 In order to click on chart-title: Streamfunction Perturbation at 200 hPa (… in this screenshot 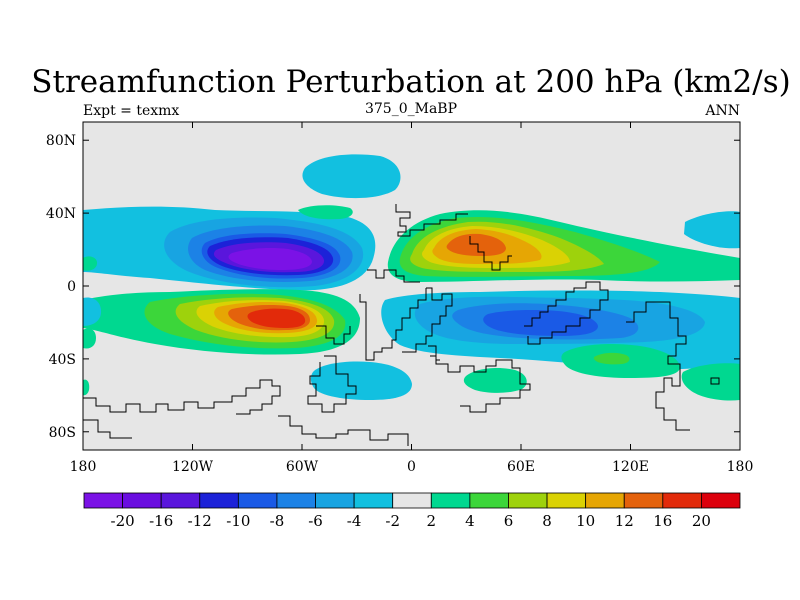, I will do `click(410, 82)`.